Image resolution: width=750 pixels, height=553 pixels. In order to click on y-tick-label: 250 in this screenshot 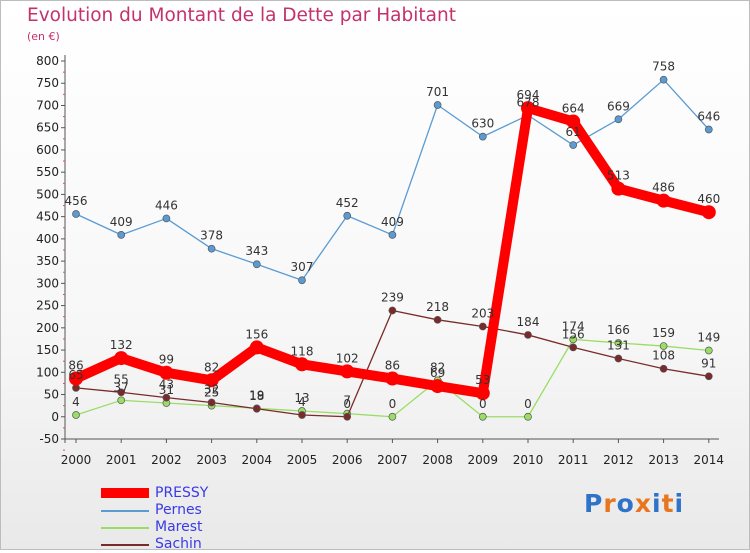, I will do `click(47, 306)`.